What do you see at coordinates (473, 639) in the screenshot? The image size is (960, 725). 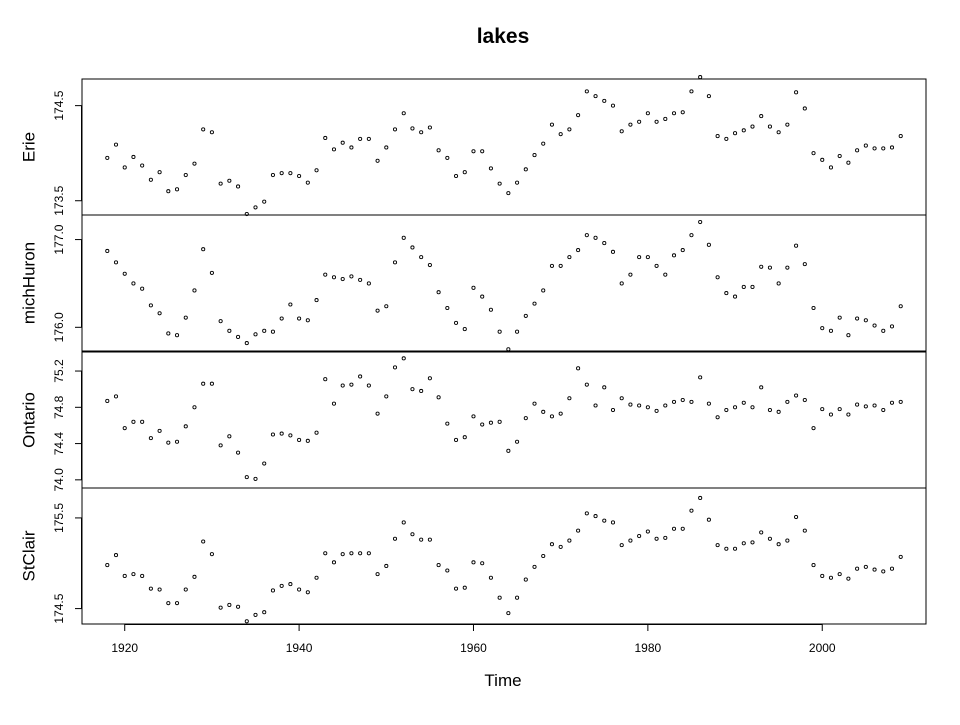 I see `x-axis: 1920 1940 1960 1980 2000` at bounding box center [473, 639].